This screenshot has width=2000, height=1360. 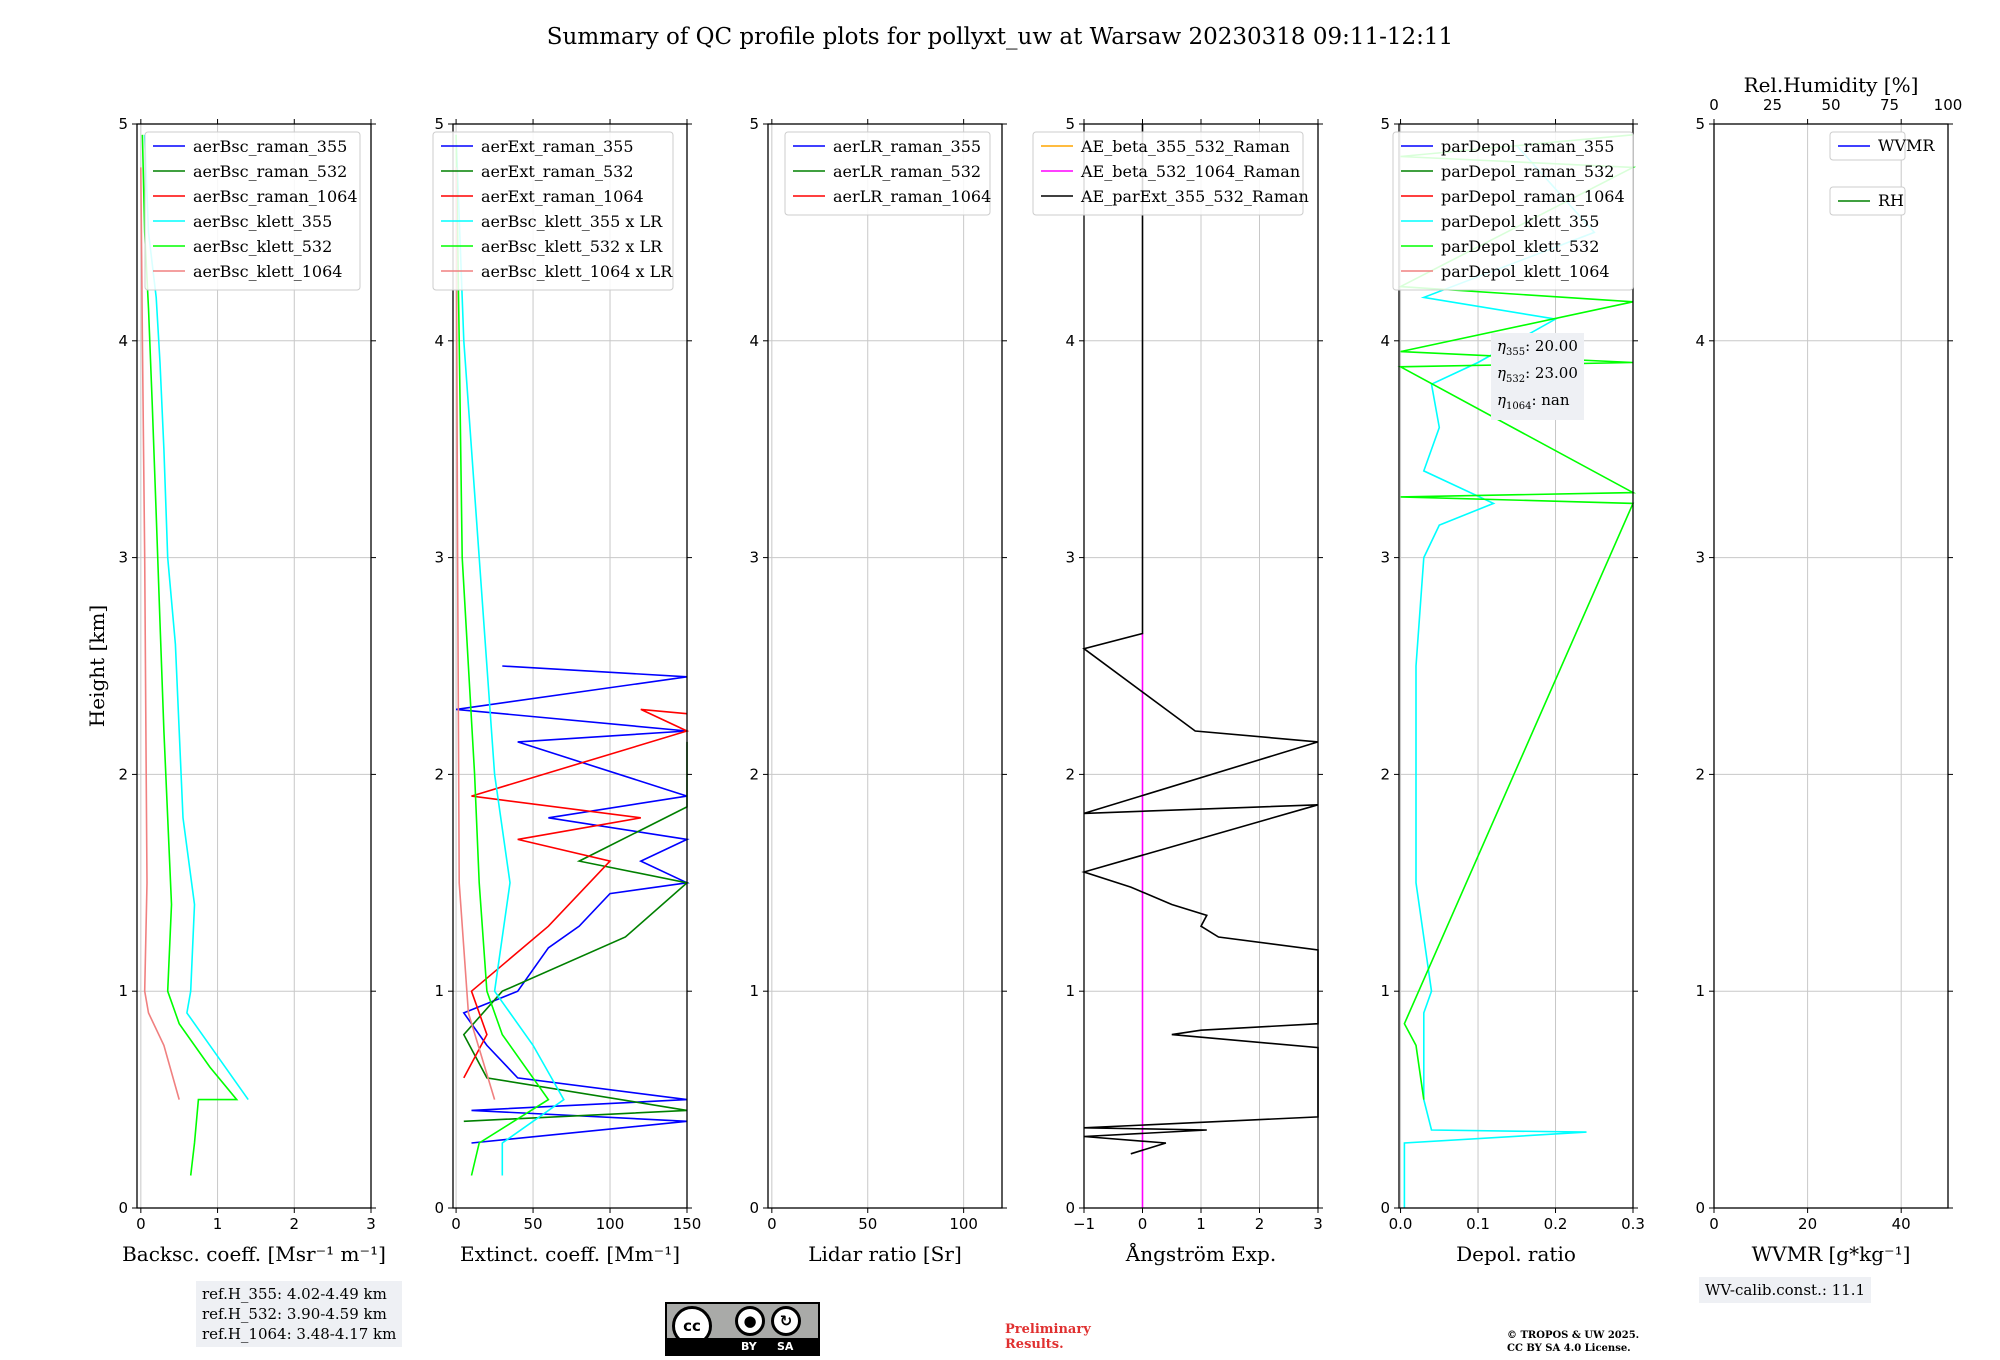 I want to click on legend-label: AE_parExt_355_532_Raman, so click(x=1194, y=196).